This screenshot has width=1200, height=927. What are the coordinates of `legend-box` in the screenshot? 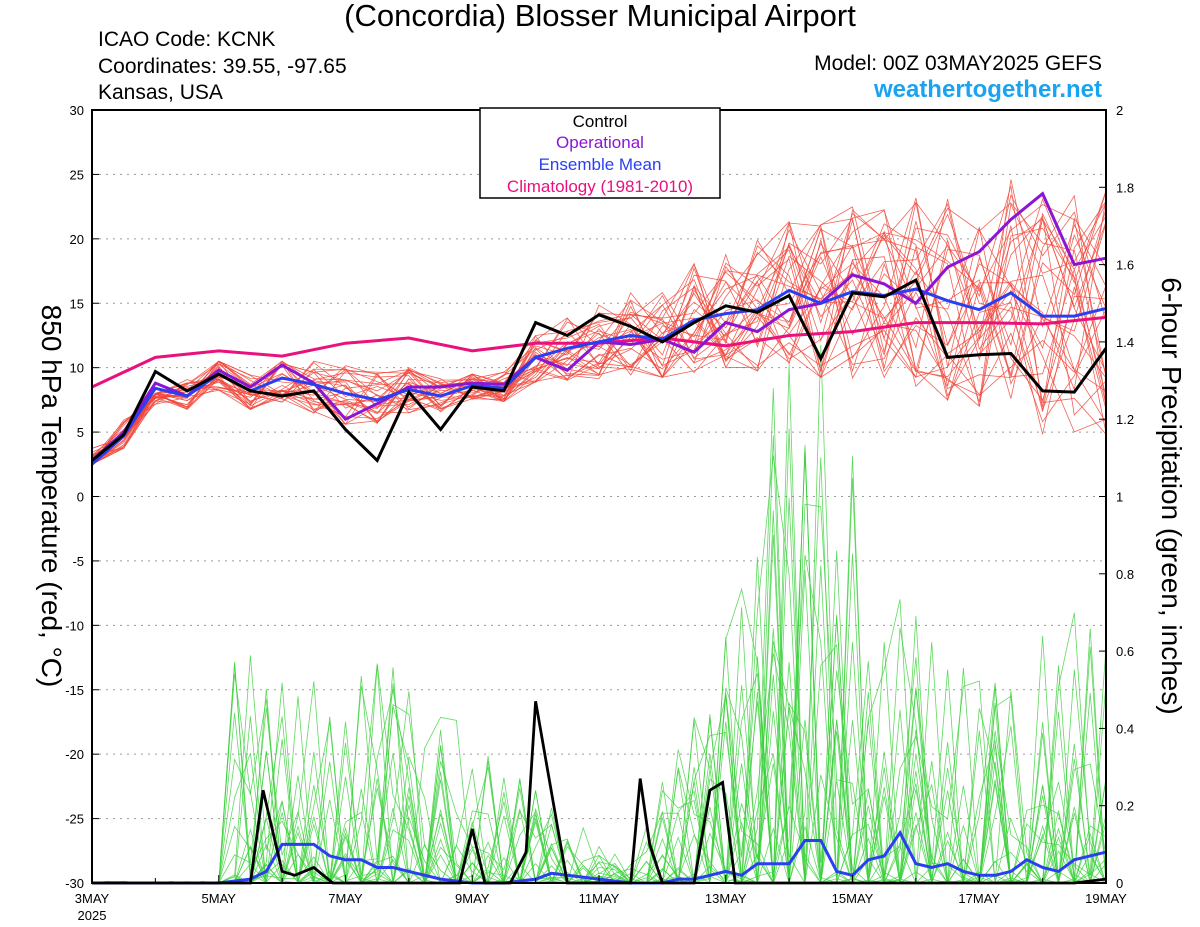 It's located at (600, 153).